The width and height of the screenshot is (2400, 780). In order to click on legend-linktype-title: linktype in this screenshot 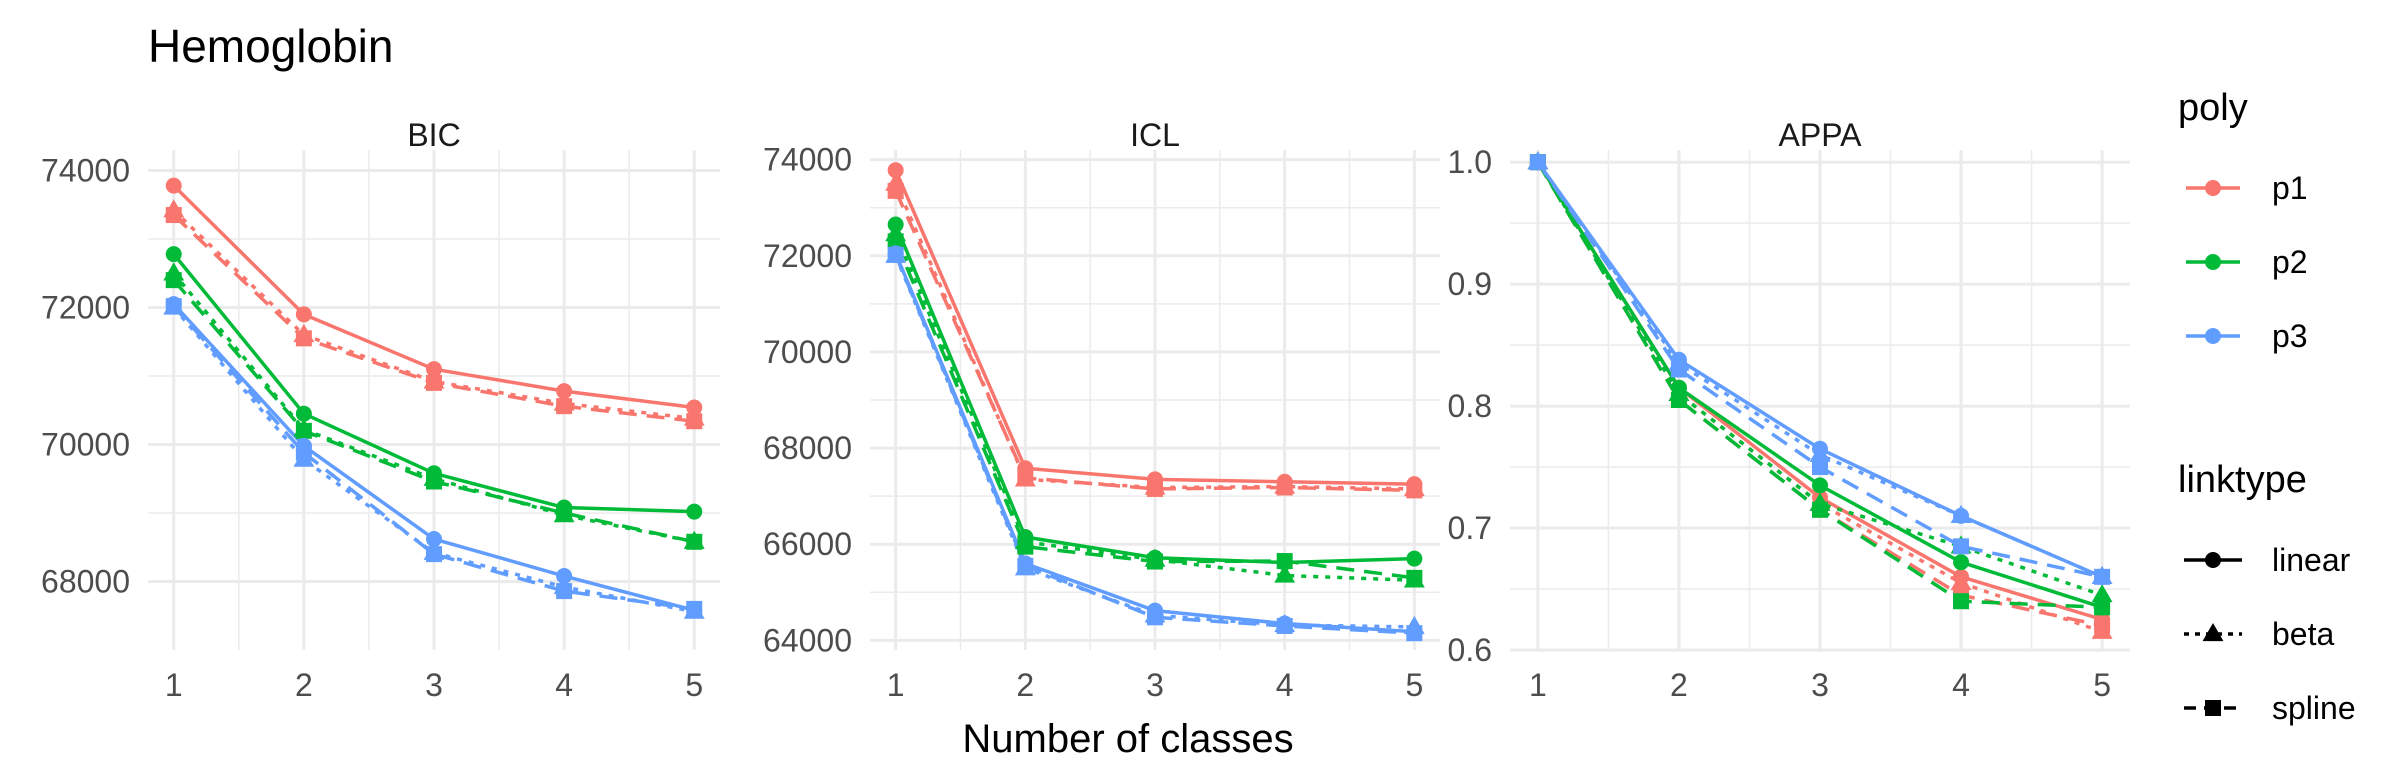, I will do `click(2242, 480)`.